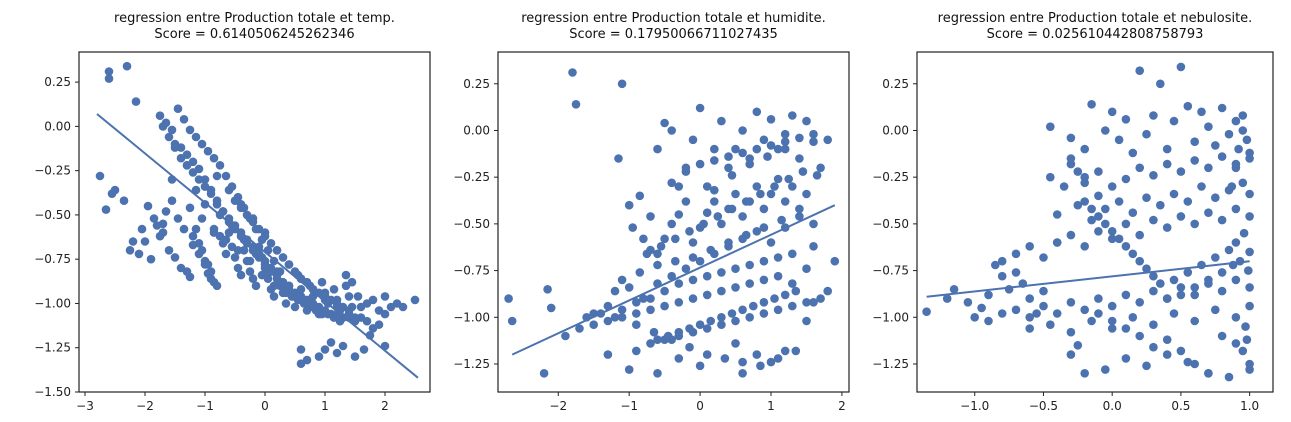 The width and height of the screenshot is (1291, 422). What do you see at coordinates (895, 130) in the screenshot?
I see `y-tick-label: 0.00` at bounding box center [895, 130].